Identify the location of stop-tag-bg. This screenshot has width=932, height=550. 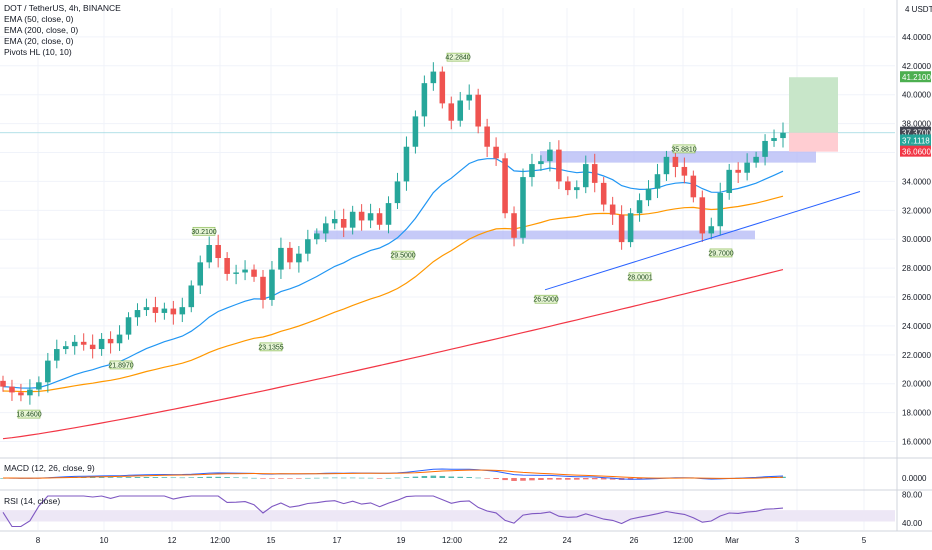
(915, 151).